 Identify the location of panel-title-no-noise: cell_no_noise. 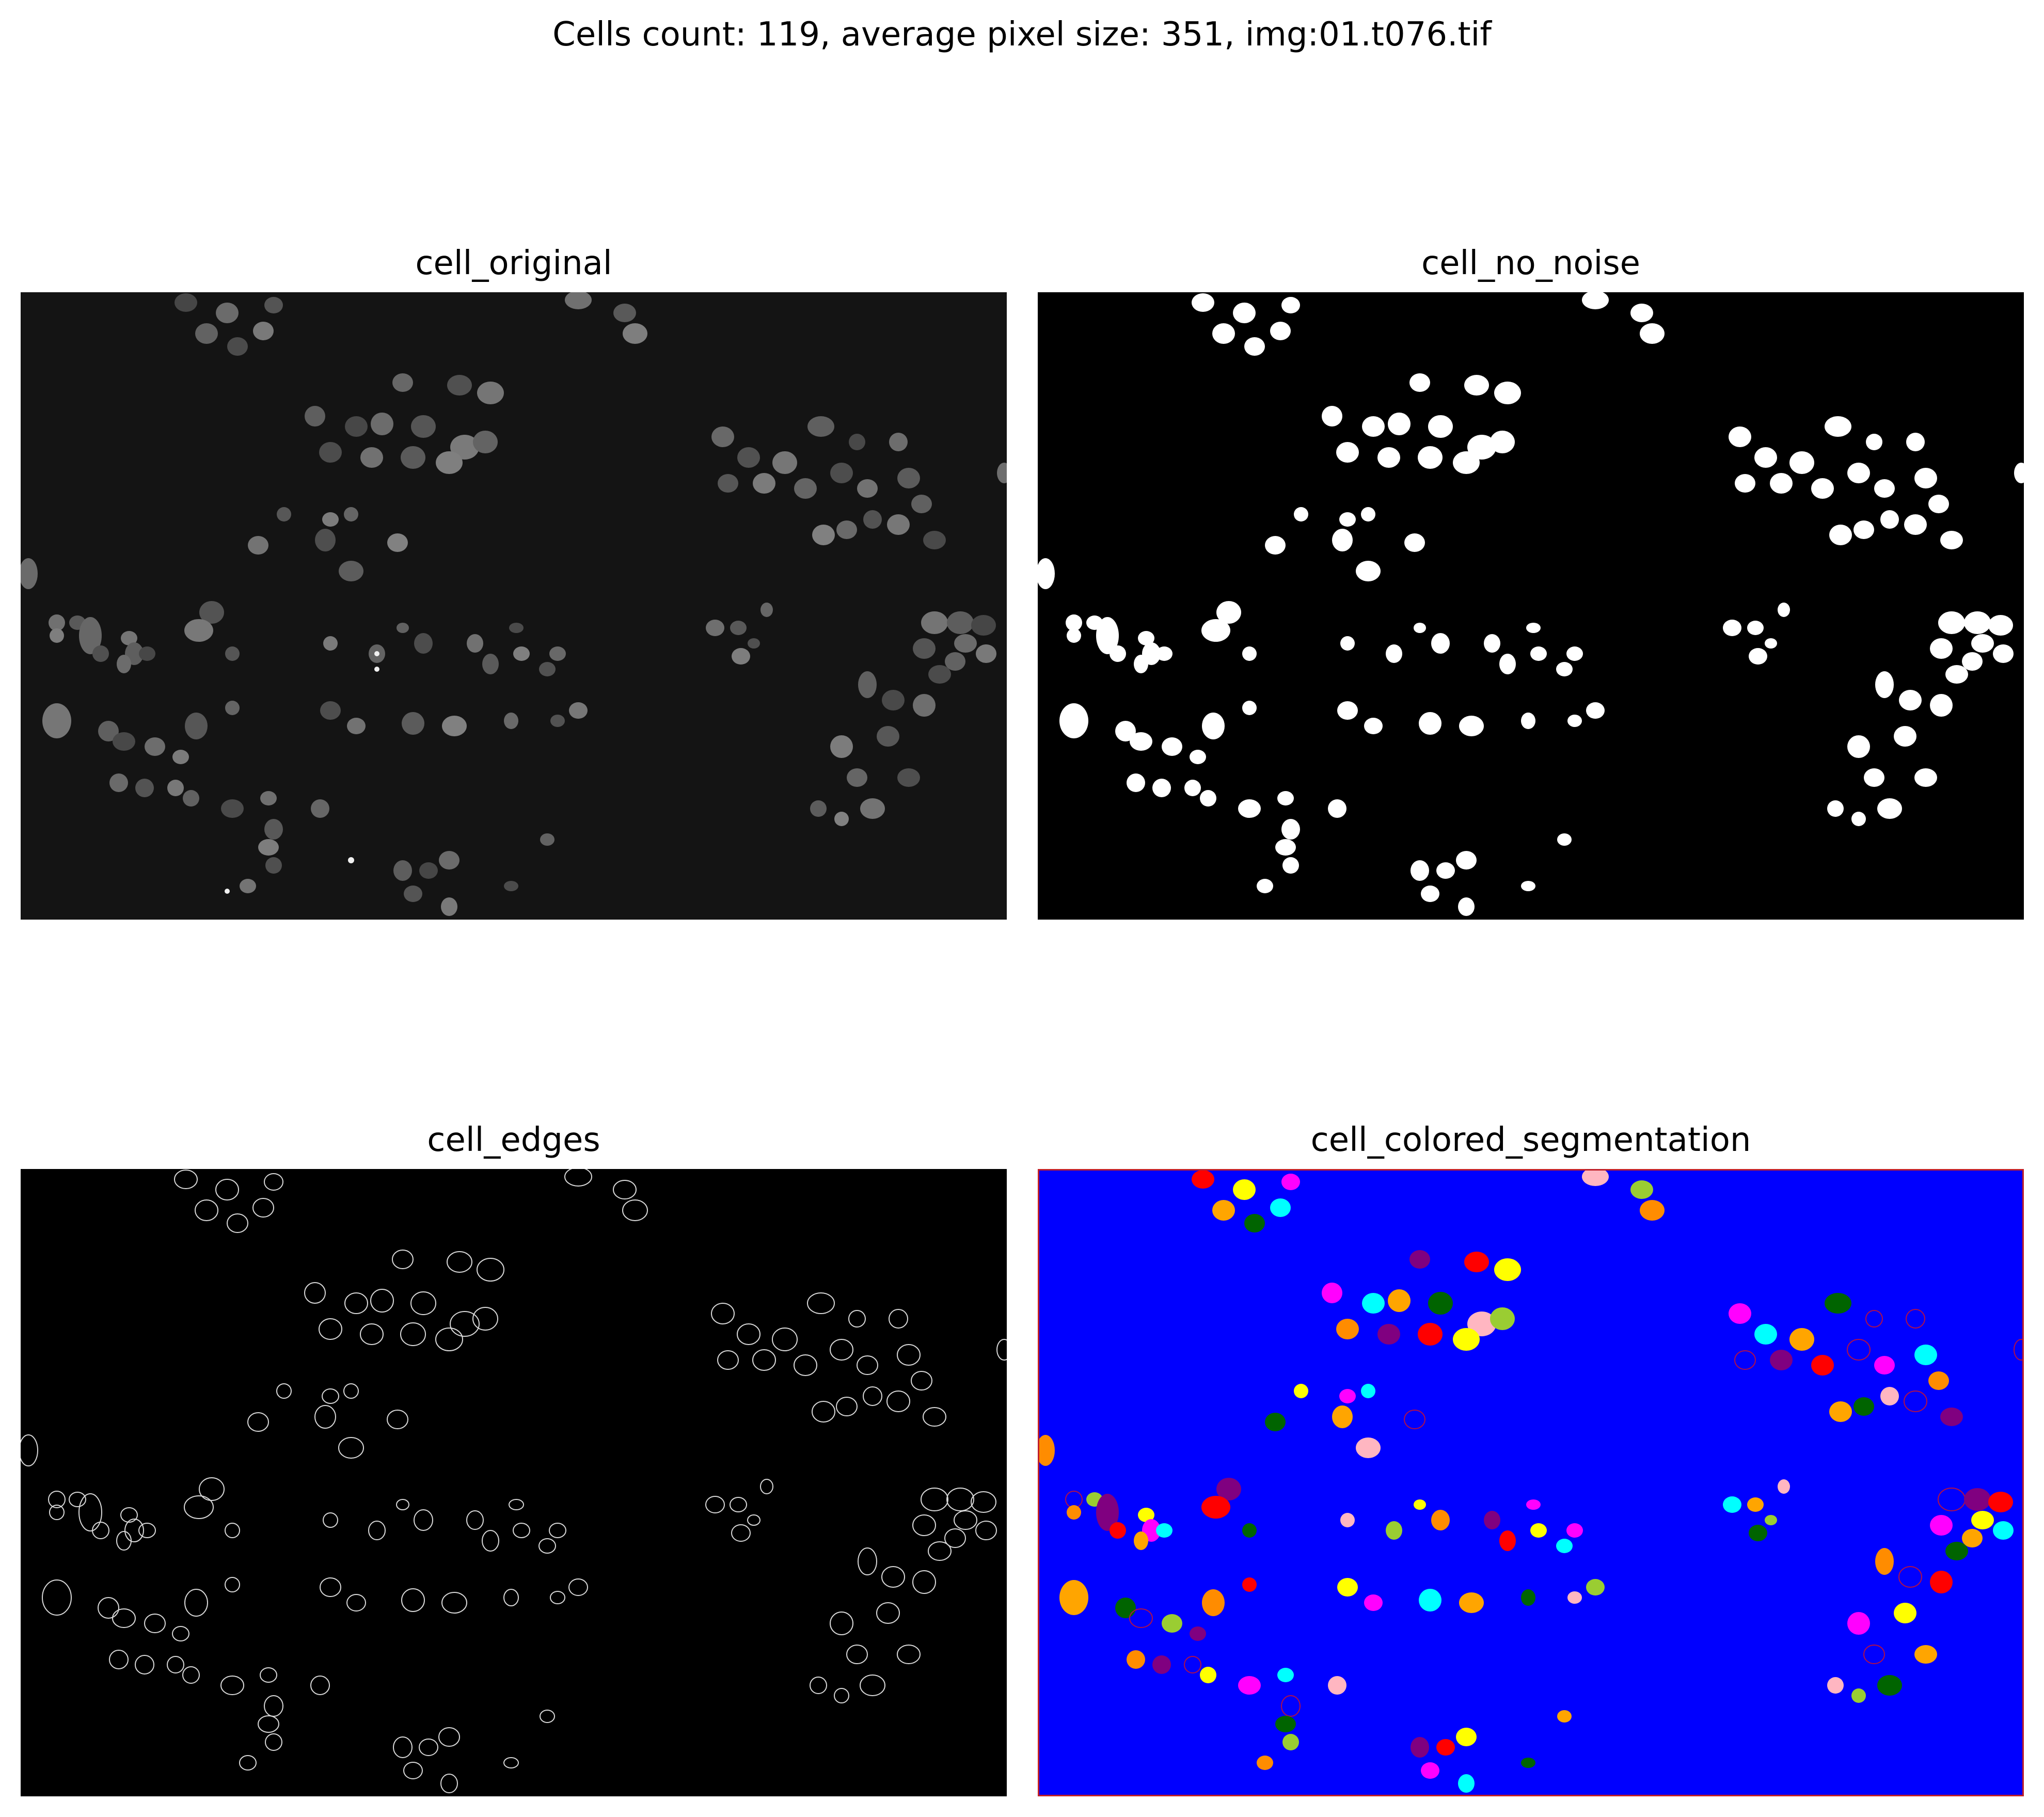
(1531, 263).